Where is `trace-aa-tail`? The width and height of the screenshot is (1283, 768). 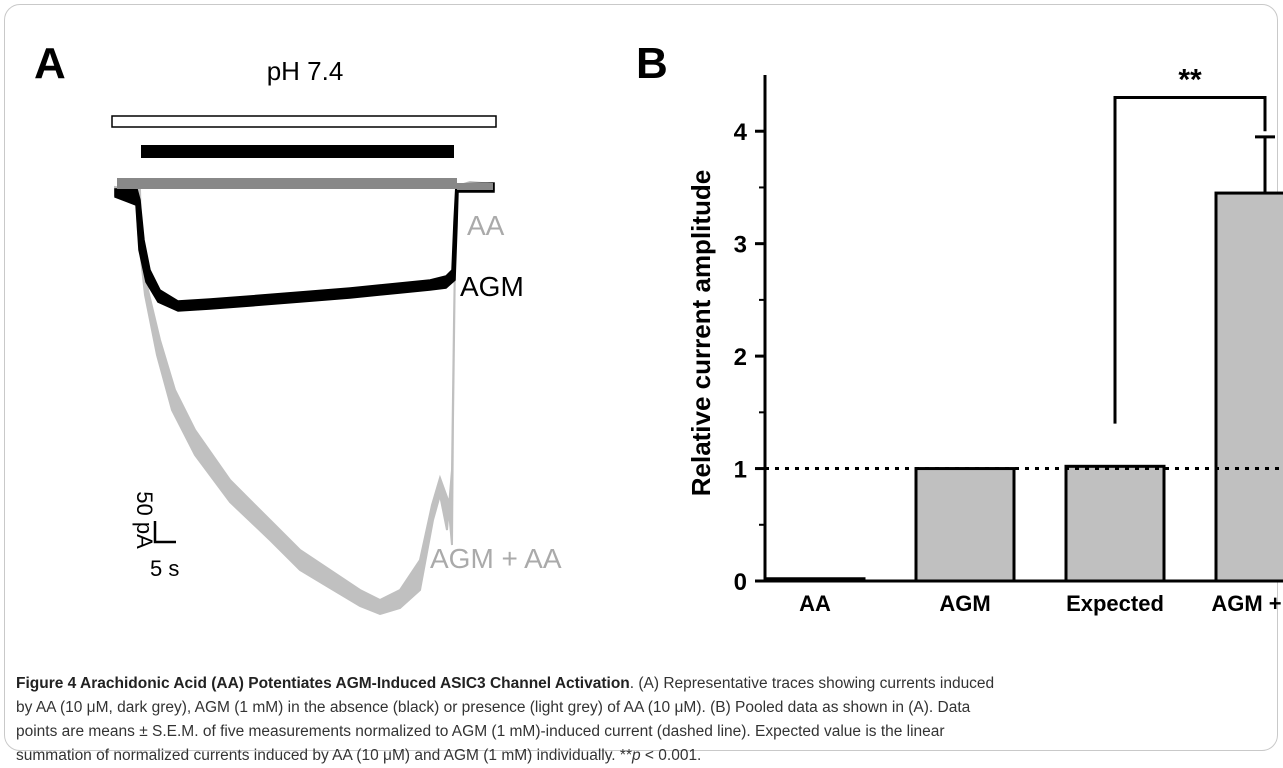
trace-aa-tail is located at coordinates (475, 186).